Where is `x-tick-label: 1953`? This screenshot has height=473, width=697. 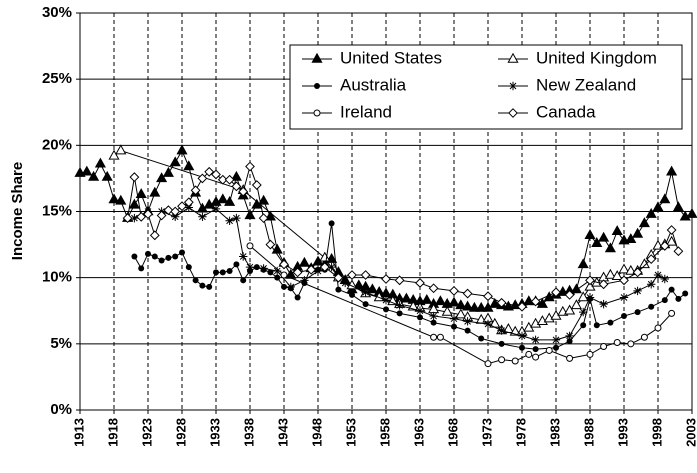
x-tick-label: 1953 is located at coordinates (350, 432).